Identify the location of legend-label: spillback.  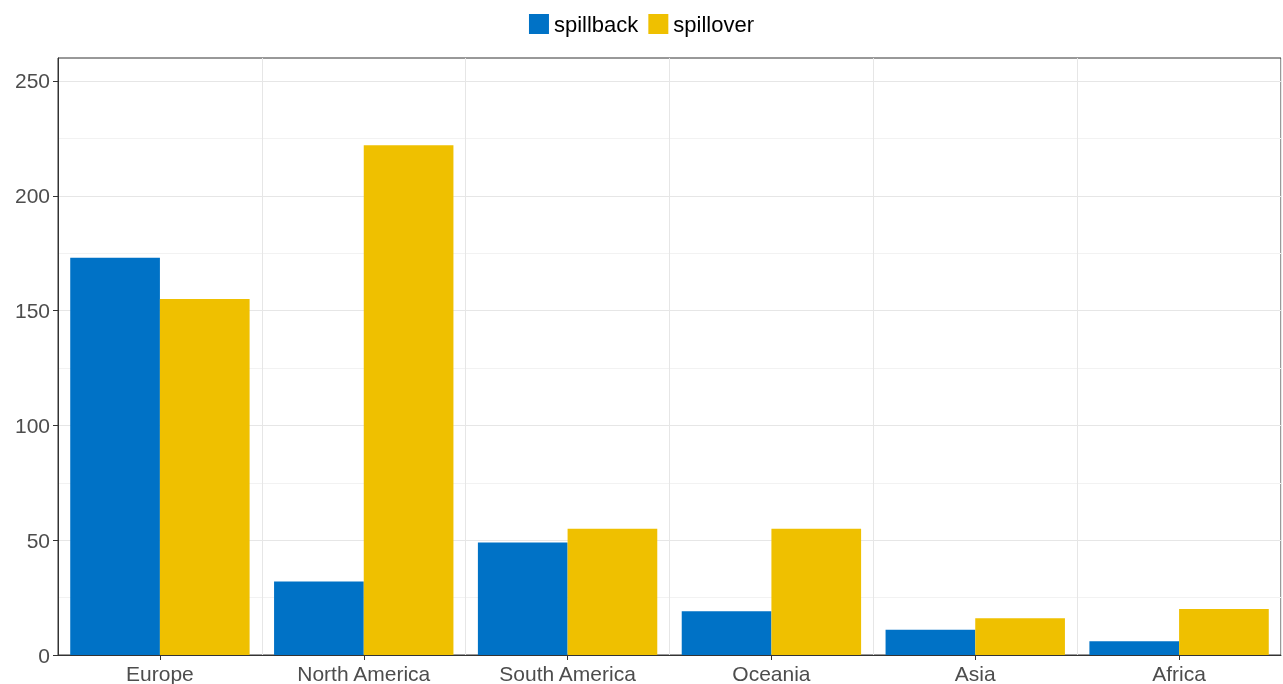
(596, 24).